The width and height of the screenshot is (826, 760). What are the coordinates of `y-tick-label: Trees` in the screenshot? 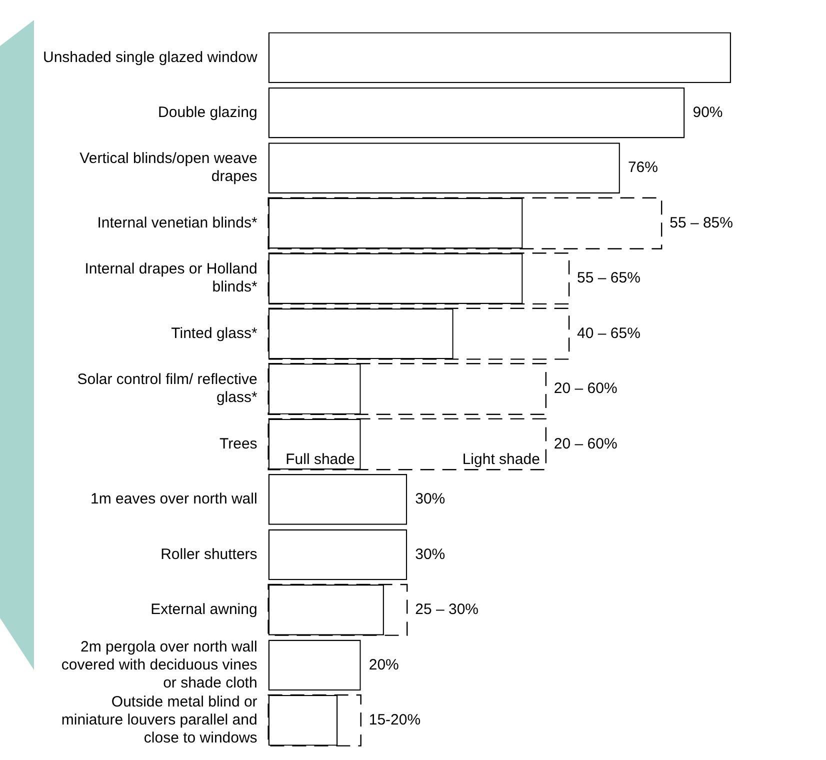 It's located at (239, 443).